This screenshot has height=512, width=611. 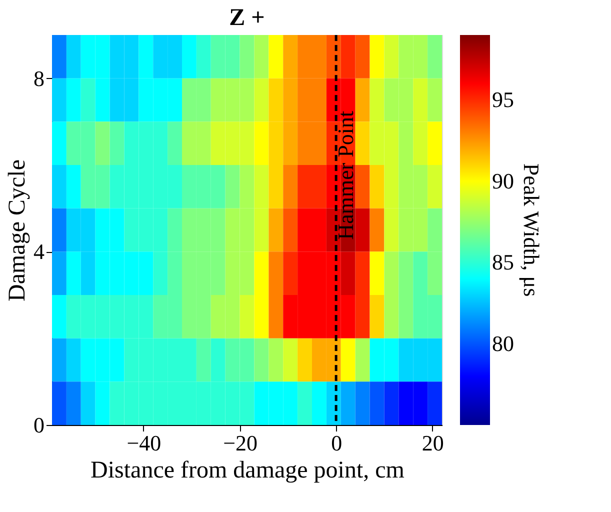 I want to click on ref-line-label: Hammer Point, so click(x=345, y=175).